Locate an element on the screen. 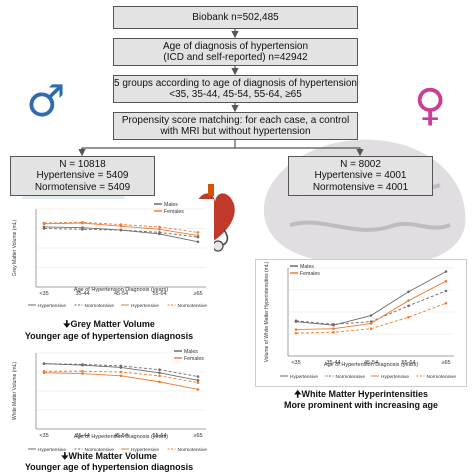 The height and width of the screenshot is (473, 474). female-symbol-icon: ♀ is located at coordinates (430, 105).